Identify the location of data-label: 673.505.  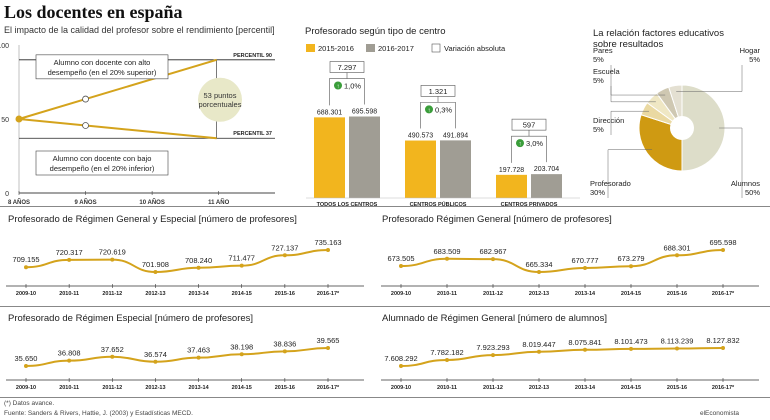
(400, 258).